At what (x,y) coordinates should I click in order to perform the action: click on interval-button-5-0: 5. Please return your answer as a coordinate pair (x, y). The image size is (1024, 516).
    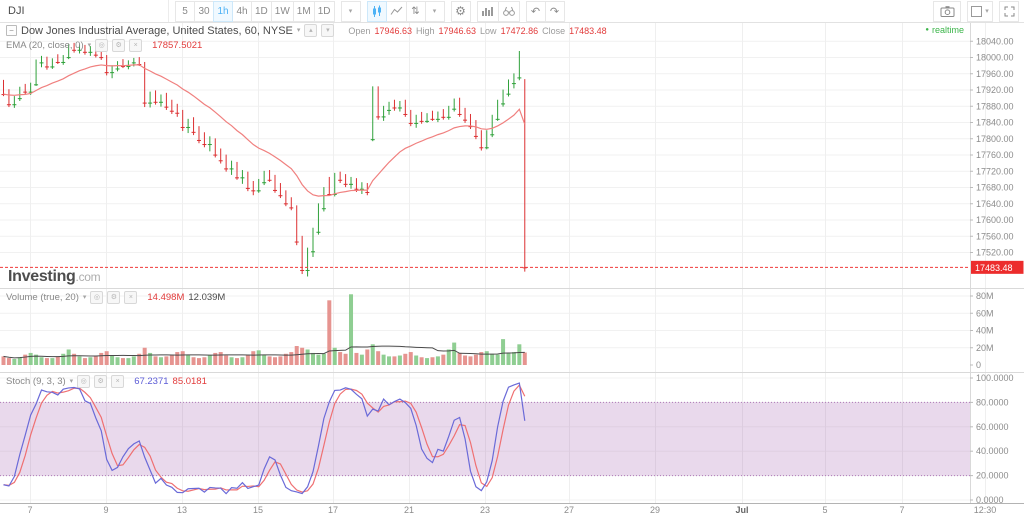
    Looking at the image, I should click on (185, 11).